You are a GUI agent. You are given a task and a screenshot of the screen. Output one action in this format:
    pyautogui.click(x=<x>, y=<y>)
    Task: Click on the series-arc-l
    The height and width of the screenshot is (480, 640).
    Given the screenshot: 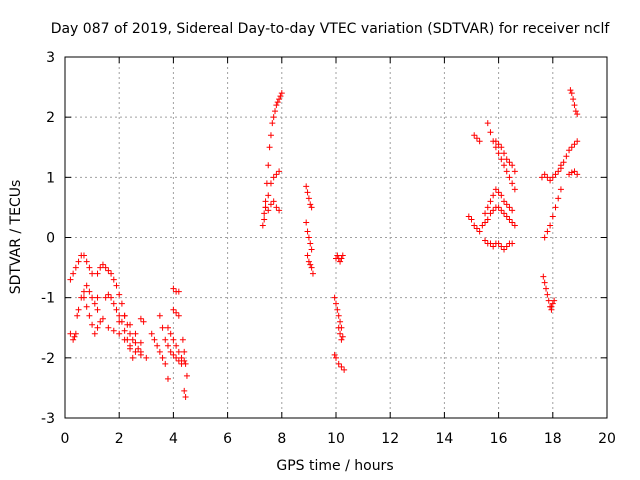 What is the action you would take?
    pyautogui.click(x=176, y=344)
    